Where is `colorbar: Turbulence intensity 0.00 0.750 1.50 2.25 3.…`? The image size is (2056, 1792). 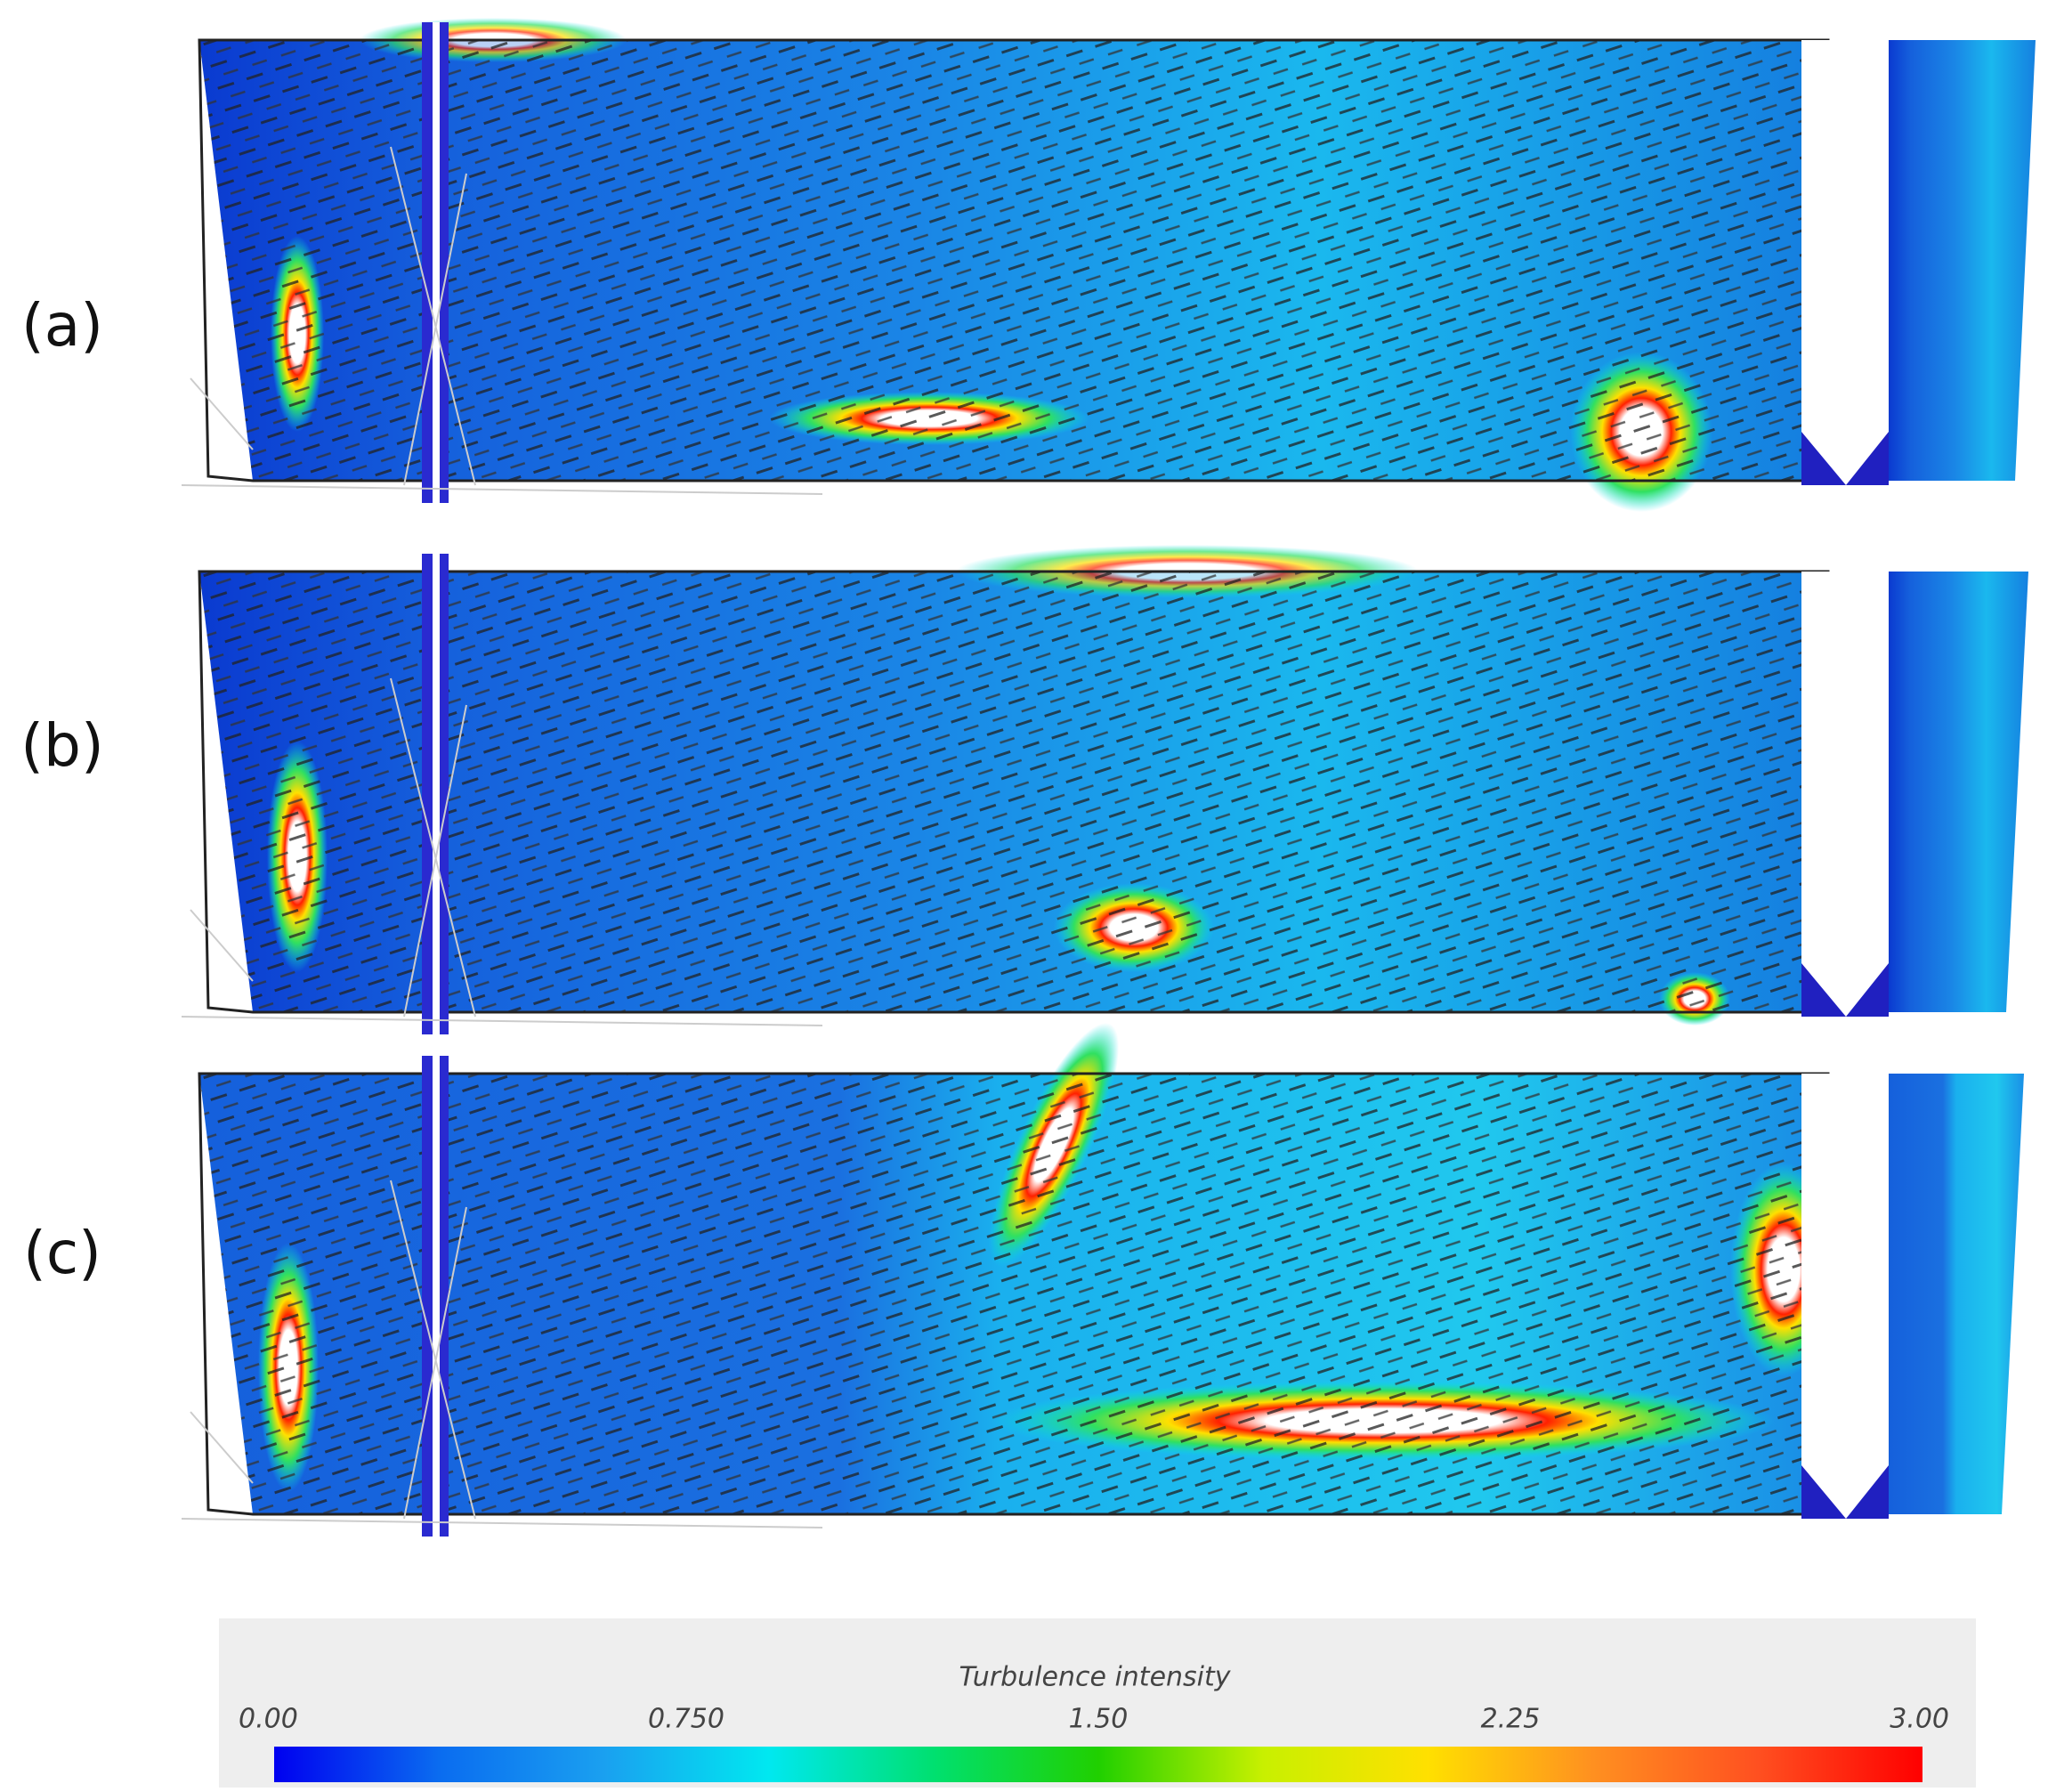
colorbar: Turbulence intensity 0.00 0.750 1.50 2.25 3.… is located at coordinates (1097, 1703).